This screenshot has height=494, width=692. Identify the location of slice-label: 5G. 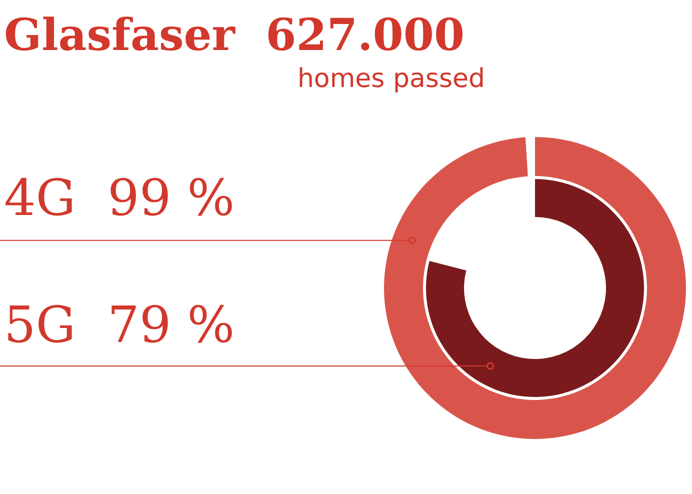
(40, 325).